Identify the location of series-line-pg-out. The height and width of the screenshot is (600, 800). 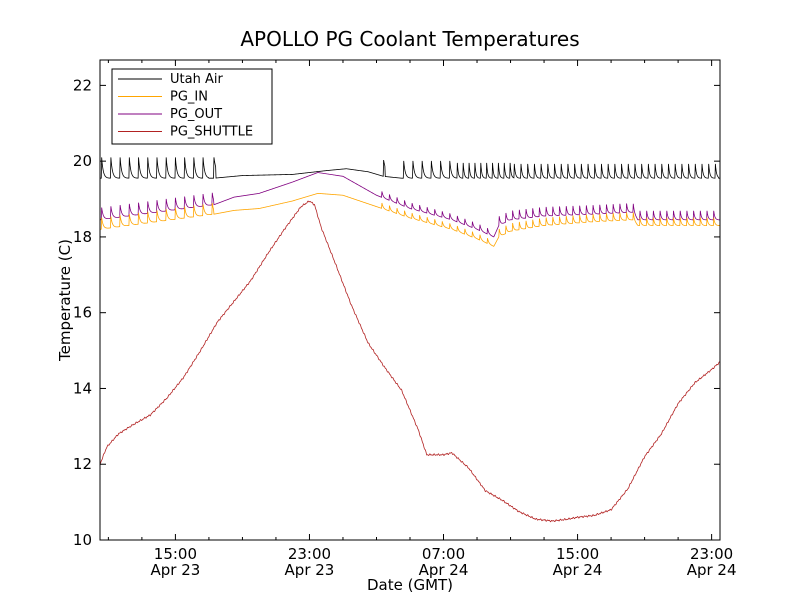
(409, 205).